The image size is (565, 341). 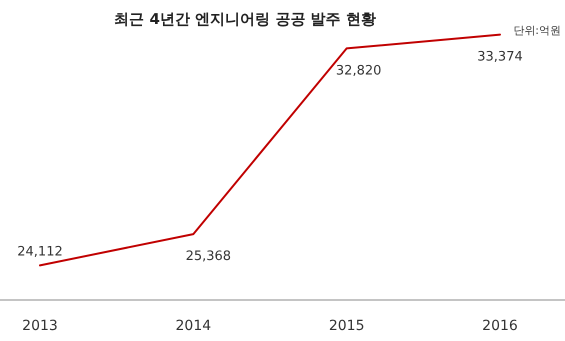 I want to click on data-label: 24,112, so click(x=40, y=252).